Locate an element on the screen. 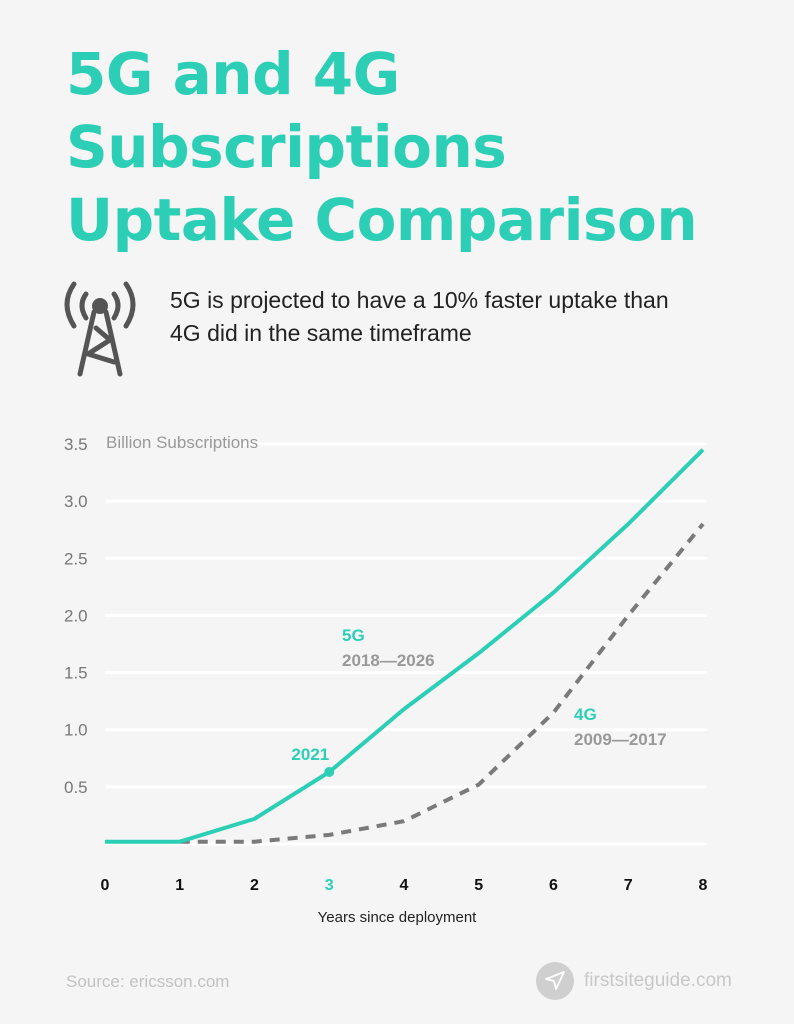 The width and height of the screenshot is (794, 1024). cell-tower-icon is located at coordinates (100, 329).